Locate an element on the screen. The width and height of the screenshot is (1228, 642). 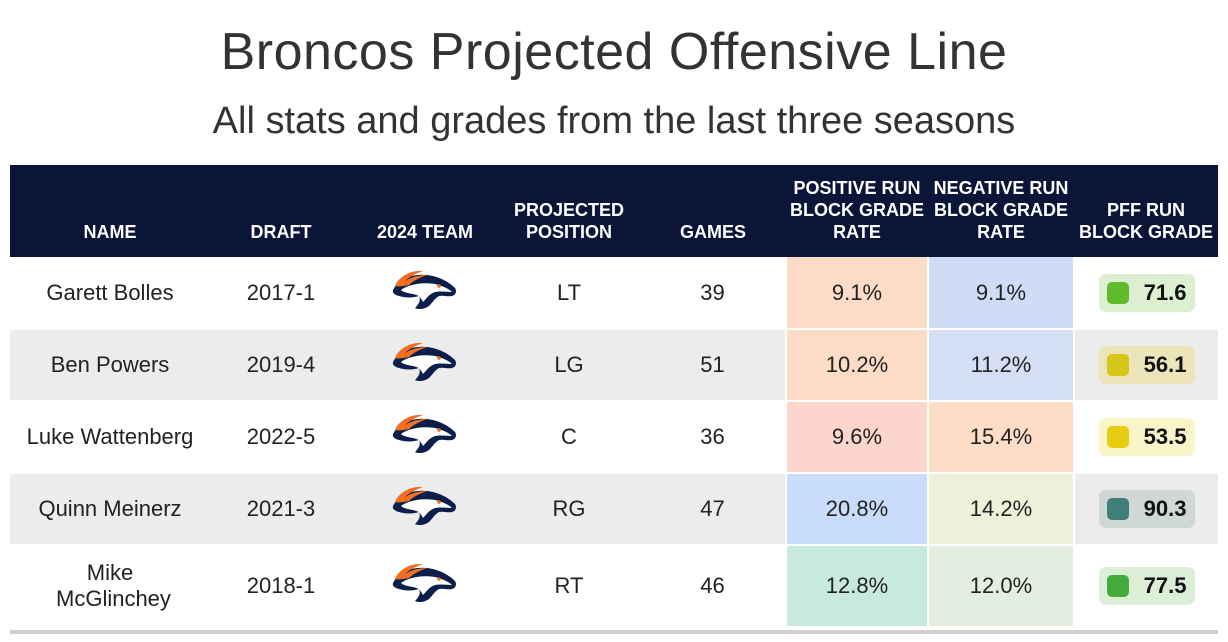
cell-positive-rate: 10.2% is located at coordinates (857, 365).